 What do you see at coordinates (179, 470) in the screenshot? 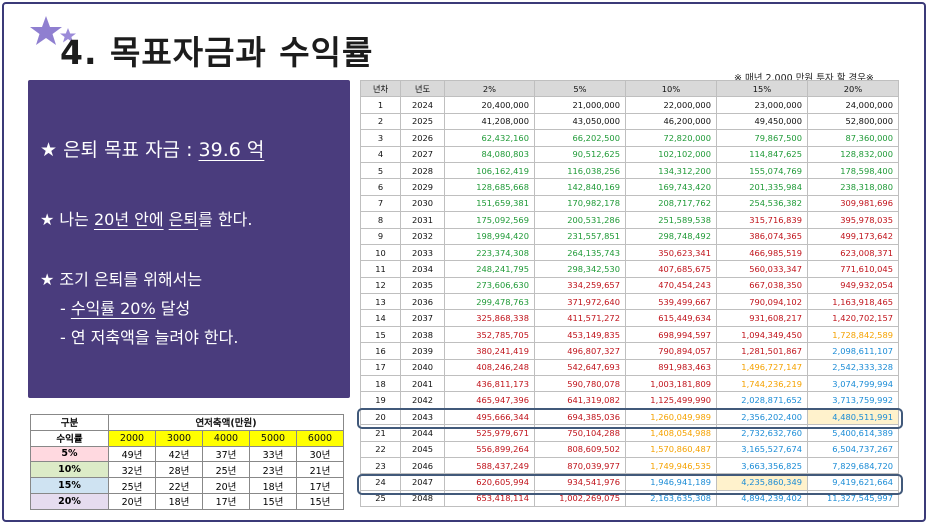
I see `years-cell: 28년` at bounding box center [179, 470].